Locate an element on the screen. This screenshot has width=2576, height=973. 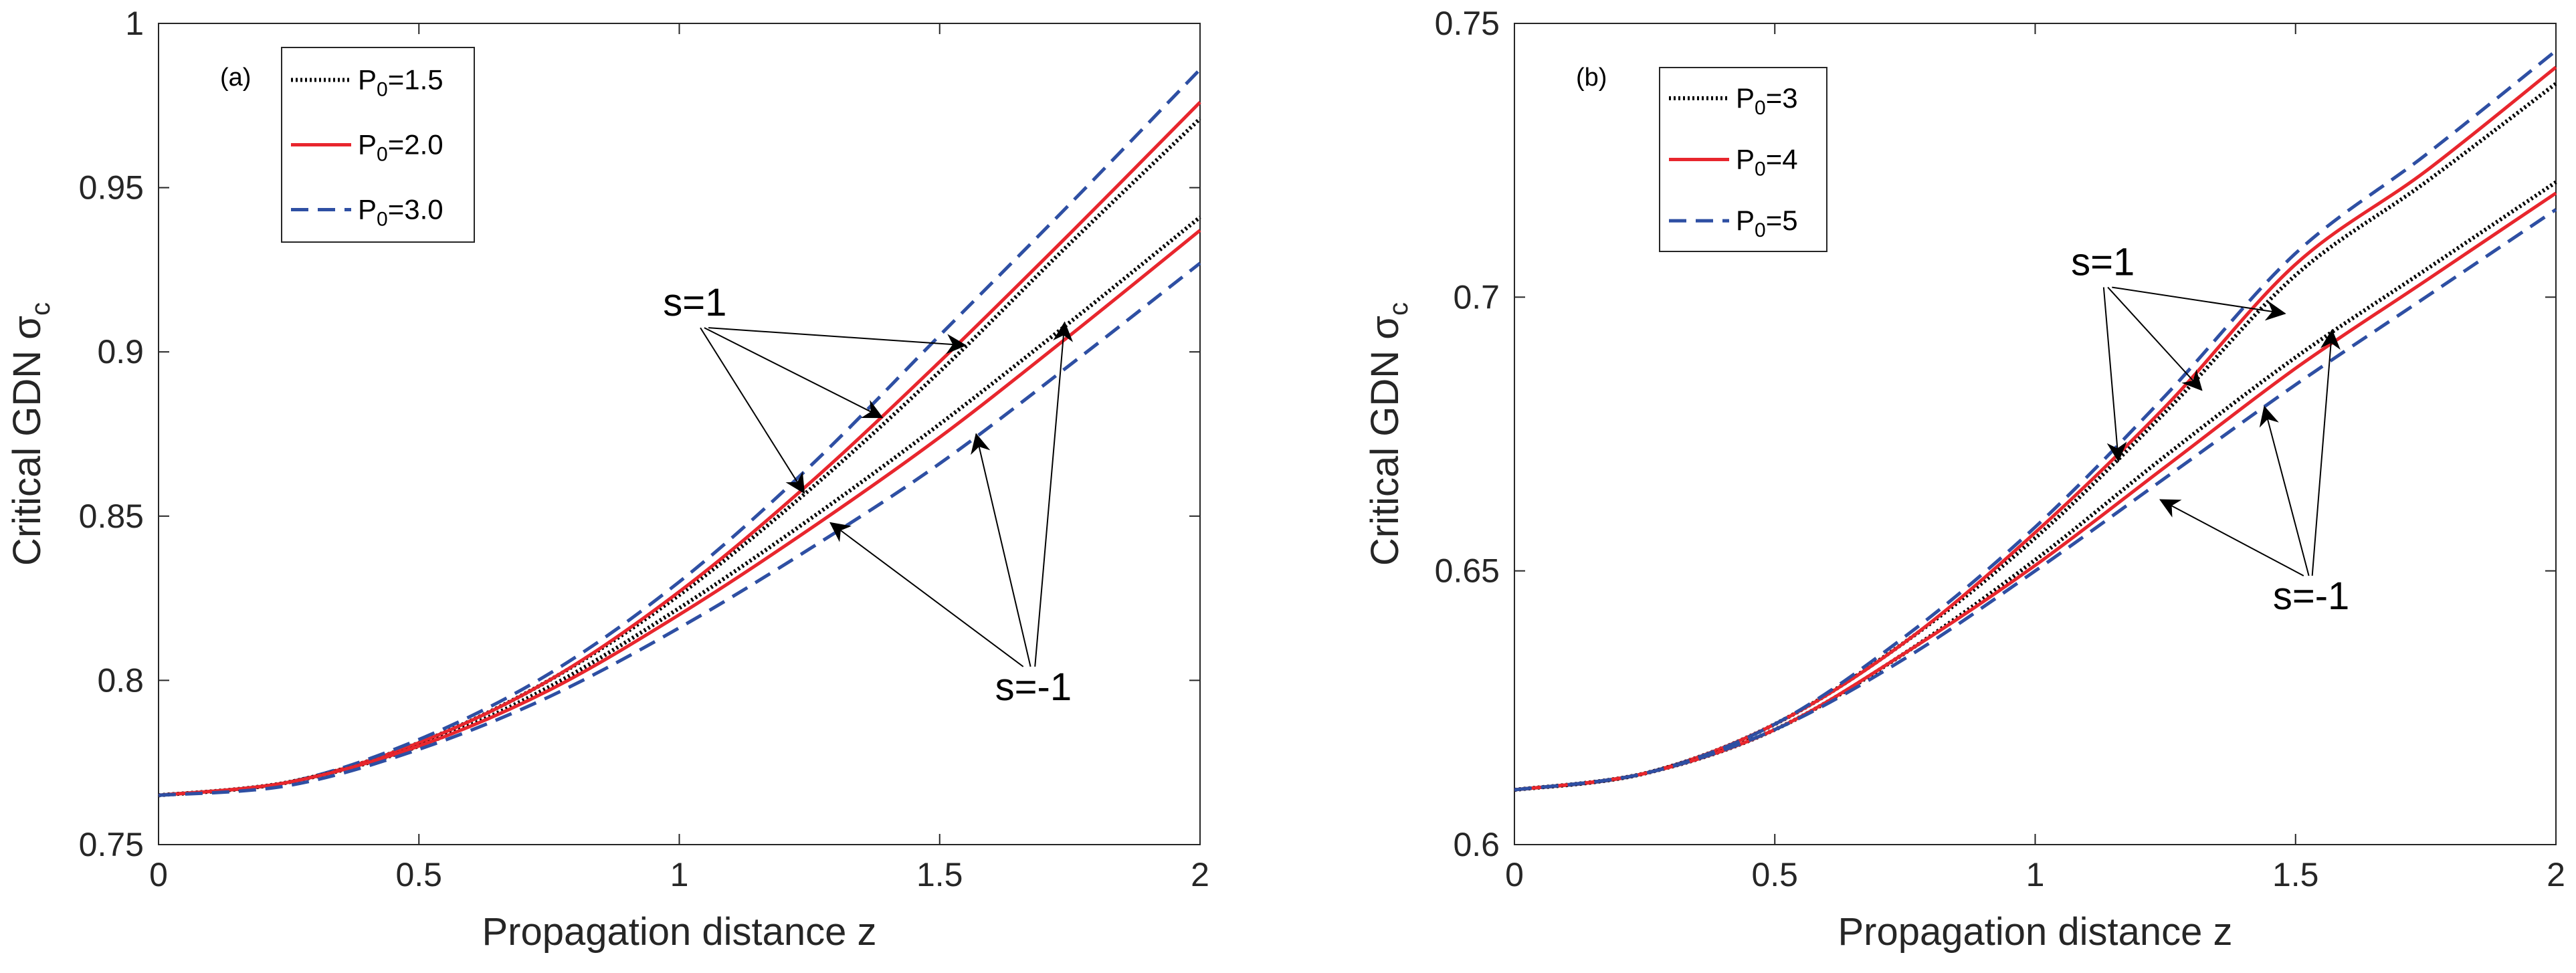
legend: P0=3P0=4P0=5 is located at coordinates (1743, 159).